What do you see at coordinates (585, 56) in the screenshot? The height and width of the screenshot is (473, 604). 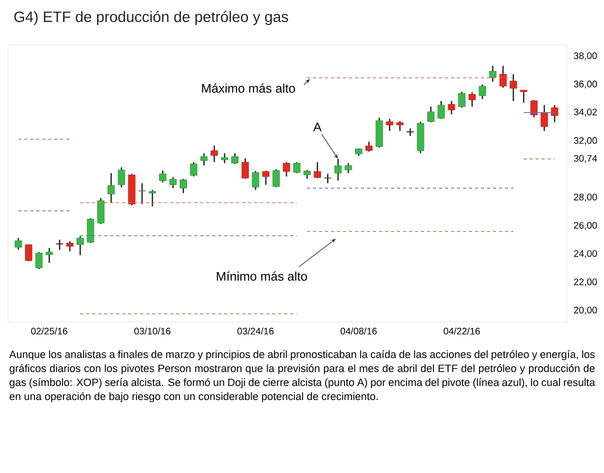 I see `y-tick-label: 38,00` at bounding box center [585, 56].